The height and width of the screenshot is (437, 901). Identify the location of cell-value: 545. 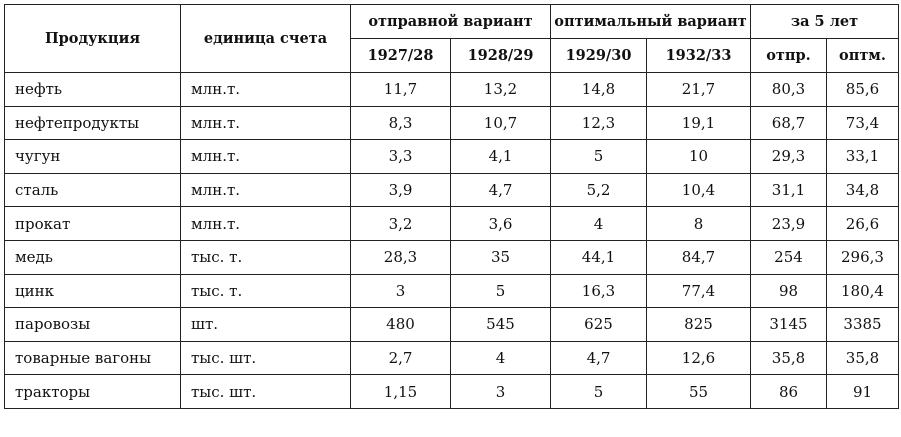
(500, 324).